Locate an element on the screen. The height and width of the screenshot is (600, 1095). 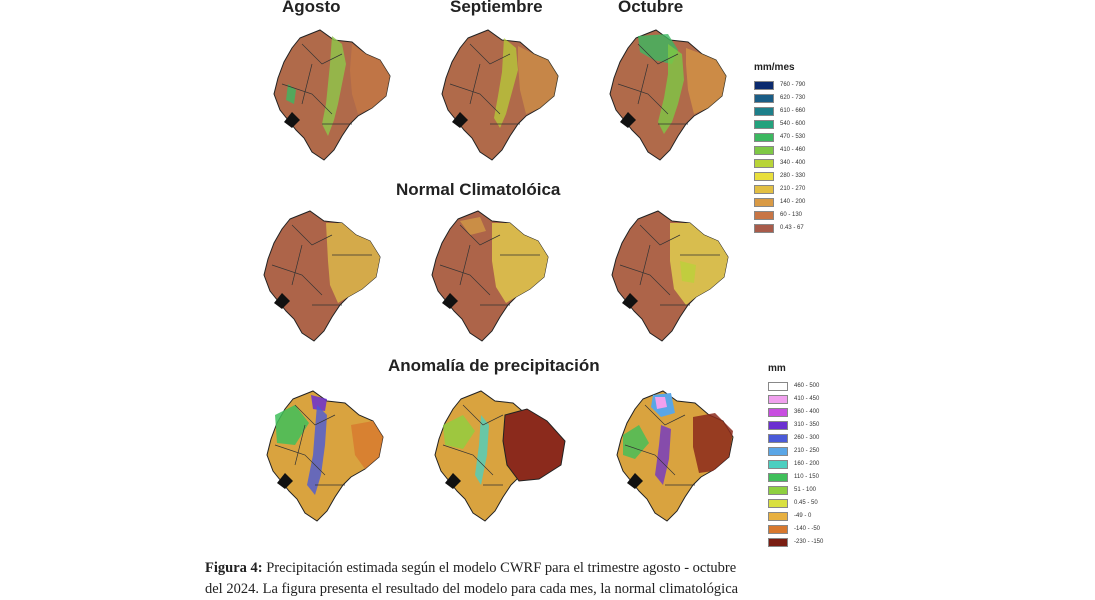
legend-anomalia-item: 110 - 150 is located at coordinates (795, 477).